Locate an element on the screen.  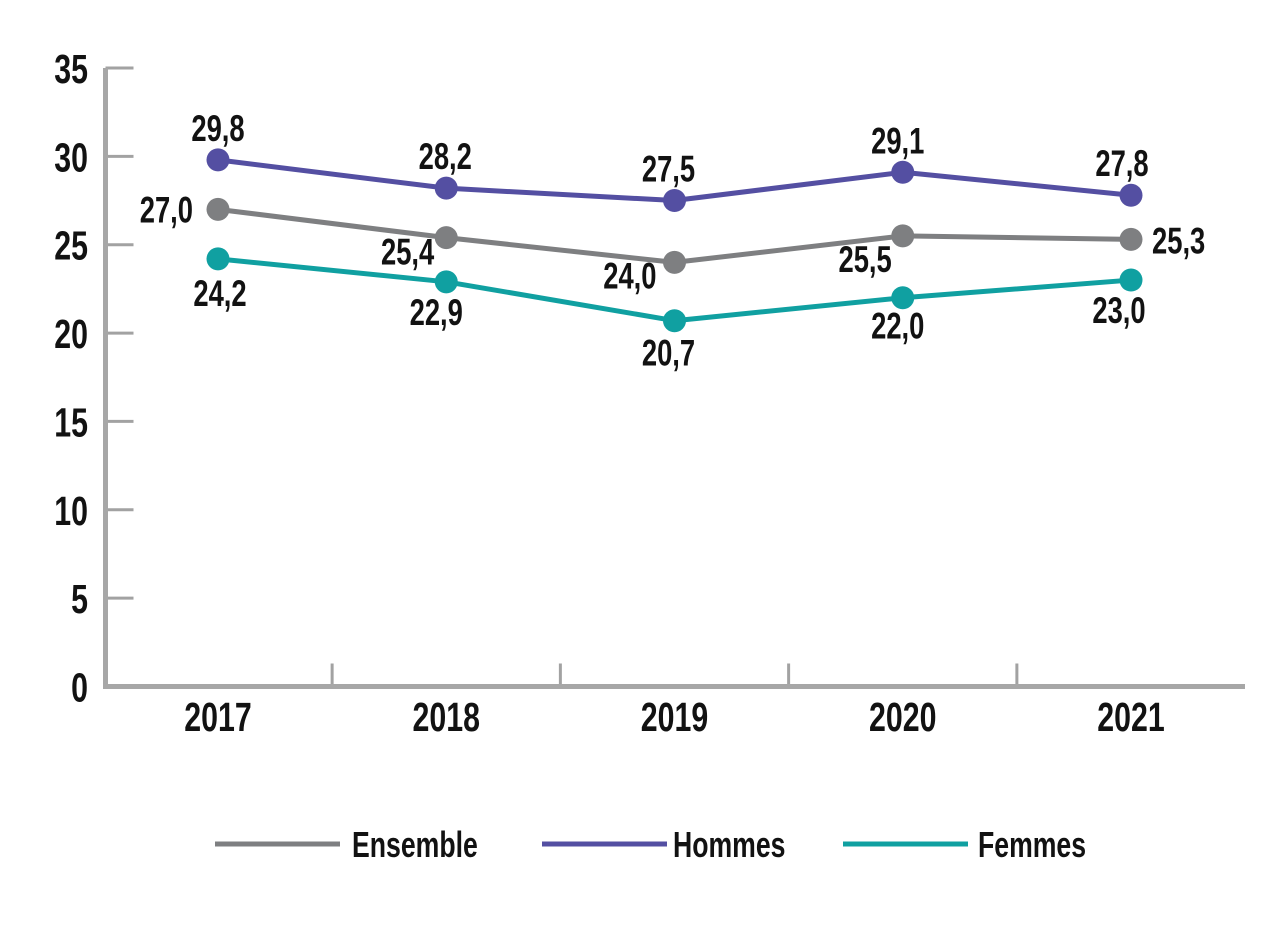
data-point-ensemble-2021 is located at coordinates (1131, 239).